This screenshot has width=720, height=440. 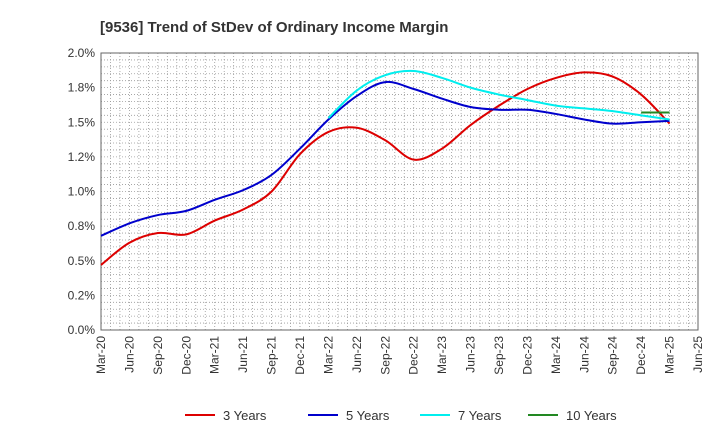 What do you see at coordinates (82, 261) in the screenshot?
I see `y-tick-label: 0.5%` at bounding box center [82, 261].